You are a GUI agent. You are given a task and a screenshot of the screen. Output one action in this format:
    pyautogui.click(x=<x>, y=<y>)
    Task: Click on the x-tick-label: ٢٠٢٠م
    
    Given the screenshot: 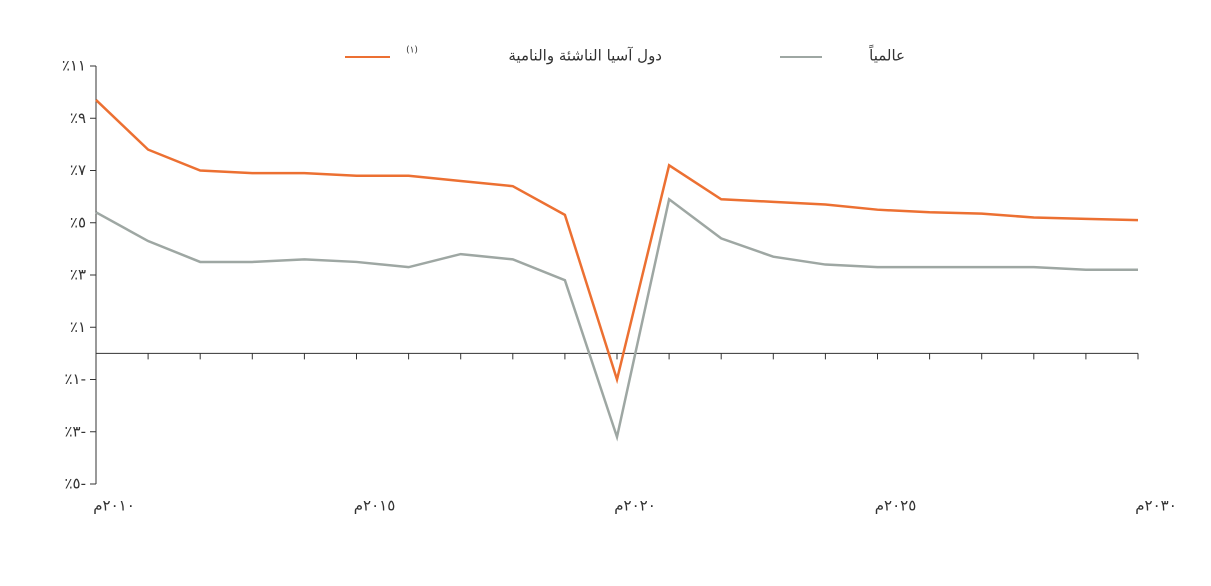 What is the action you would take?
    pyautogui.click(x=635, y=506)
    